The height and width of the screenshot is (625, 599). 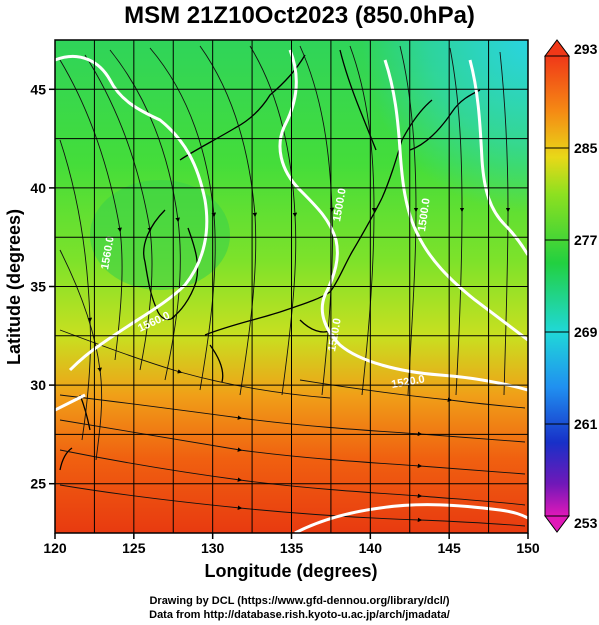 I want to click on x-tick-label: 130, so click(x=213, y=548).